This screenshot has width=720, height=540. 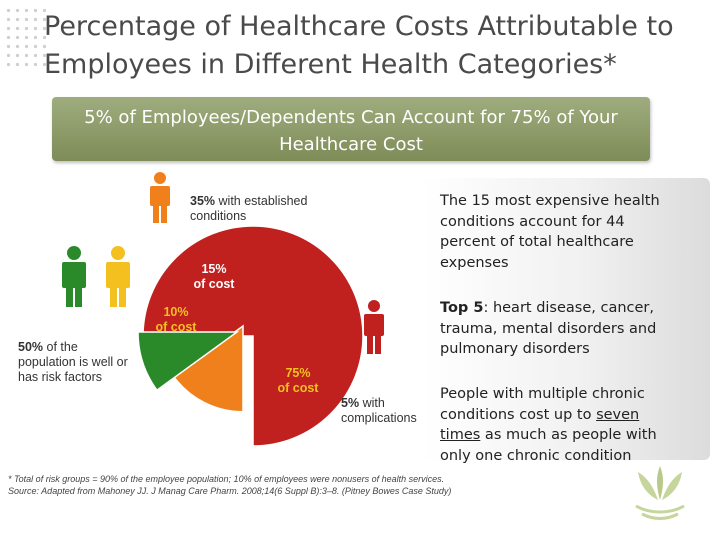 I want to click on person-icon-green, so click(x=74, y=276).